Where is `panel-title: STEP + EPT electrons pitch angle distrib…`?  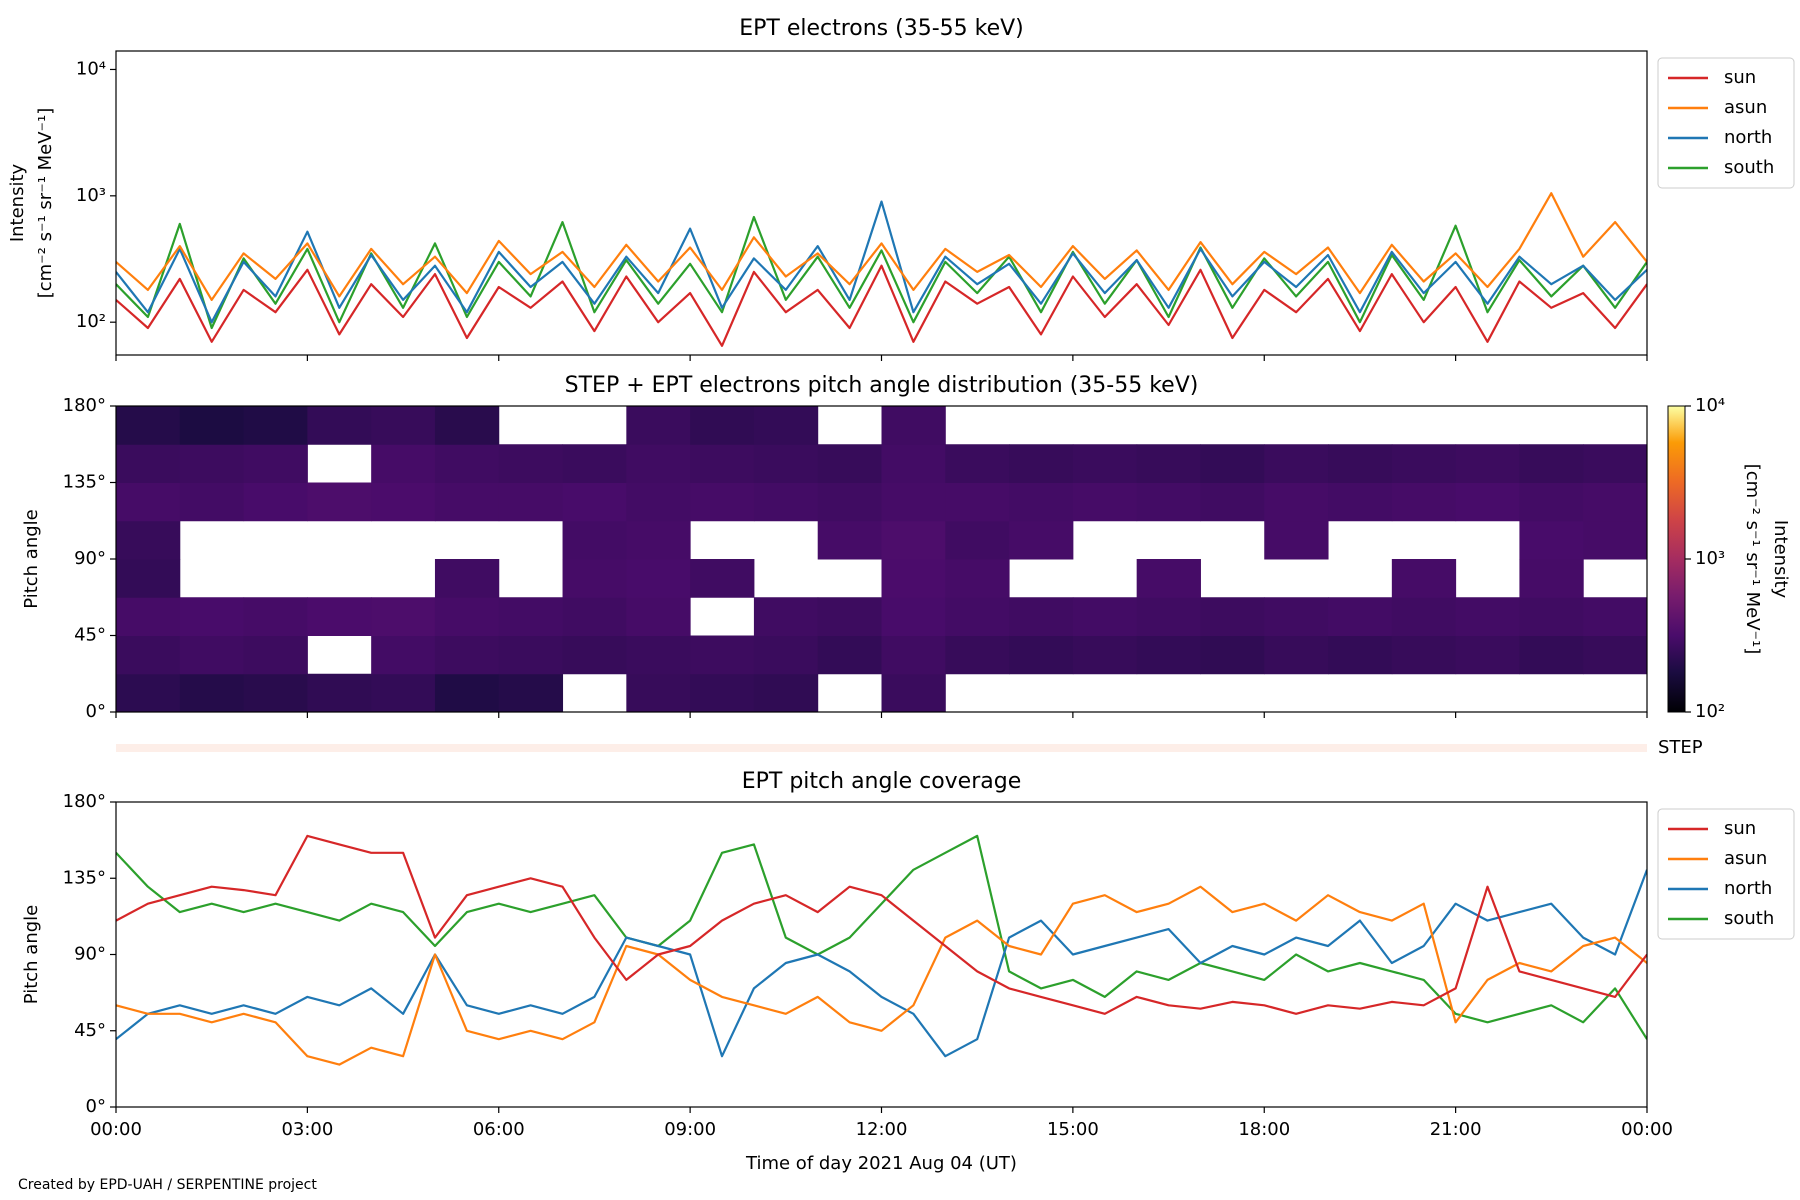 panel-title: STEP + EPT electrons pitch angle distrib… is located at coordinates (882, 385).